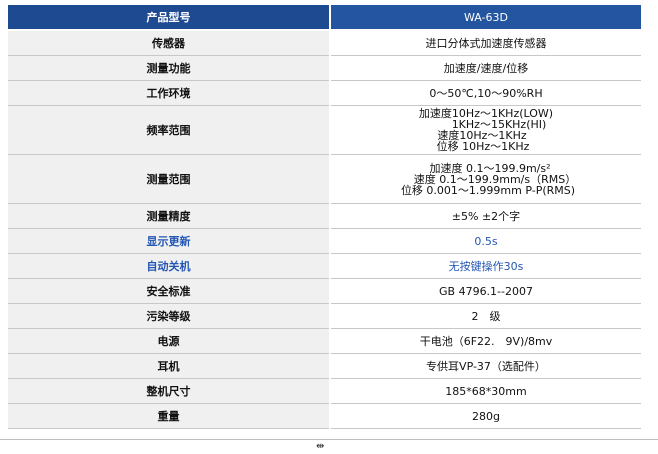 Image resolution: width=658 pixels, height=454 pixels. Describe the element at coordinates (485, 316) in the screenshot. I see `row-value: 2 级` at that location.